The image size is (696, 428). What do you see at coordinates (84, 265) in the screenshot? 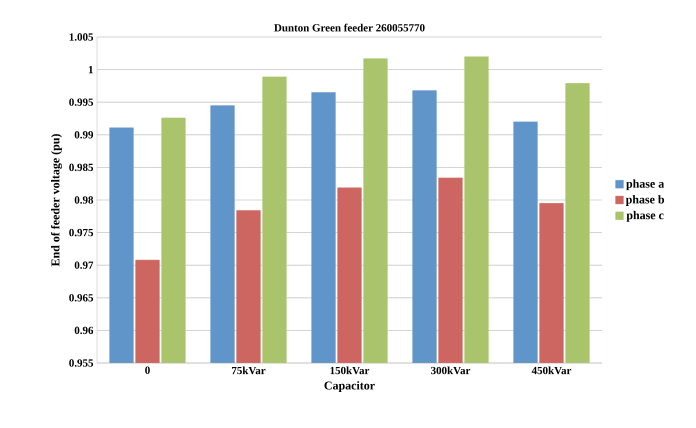
I see `y-tick-label: 0.97` at bounding box center [84, 265].